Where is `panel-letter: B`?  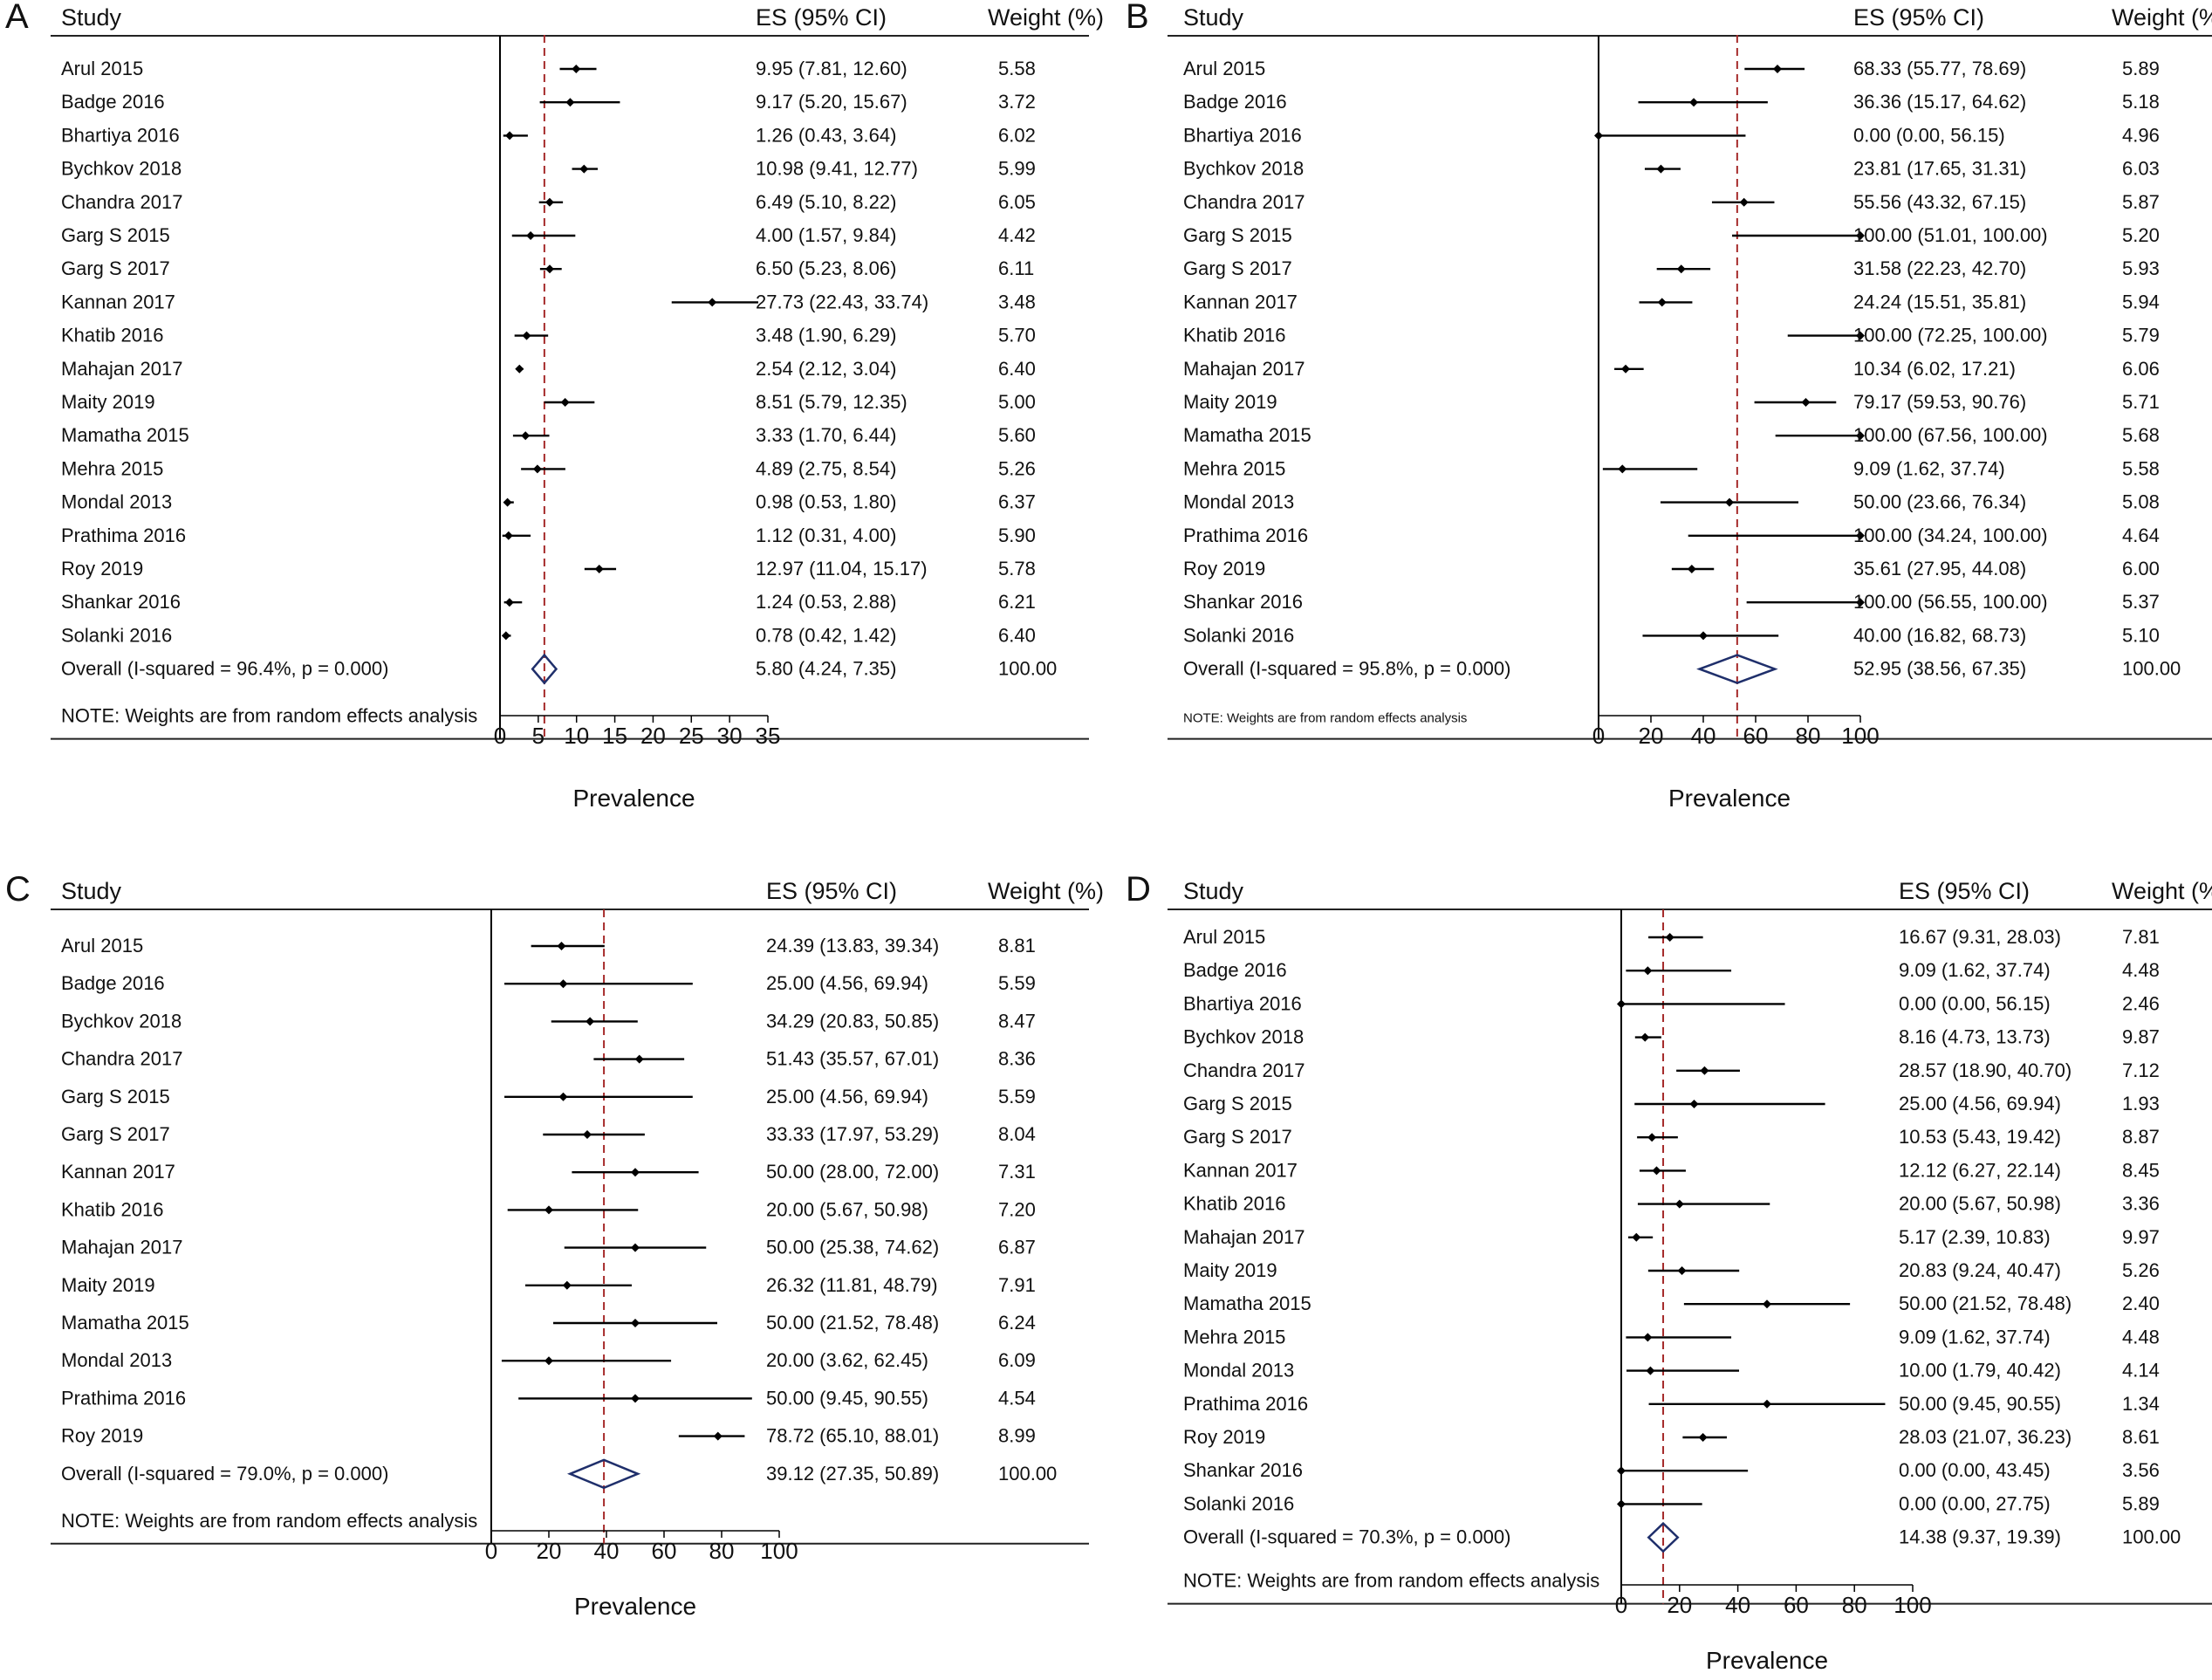
panel-letter: B is located at coordinates (1137, 18).